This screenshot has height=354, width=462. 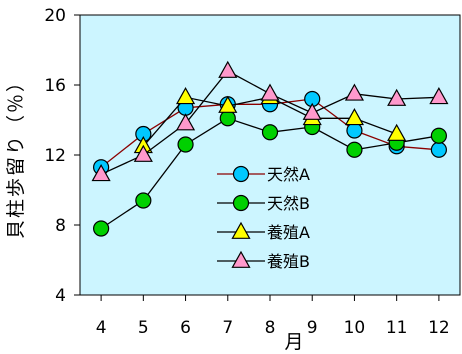 I want to click on x-tick-label: 12, so click(x=439, y=328).